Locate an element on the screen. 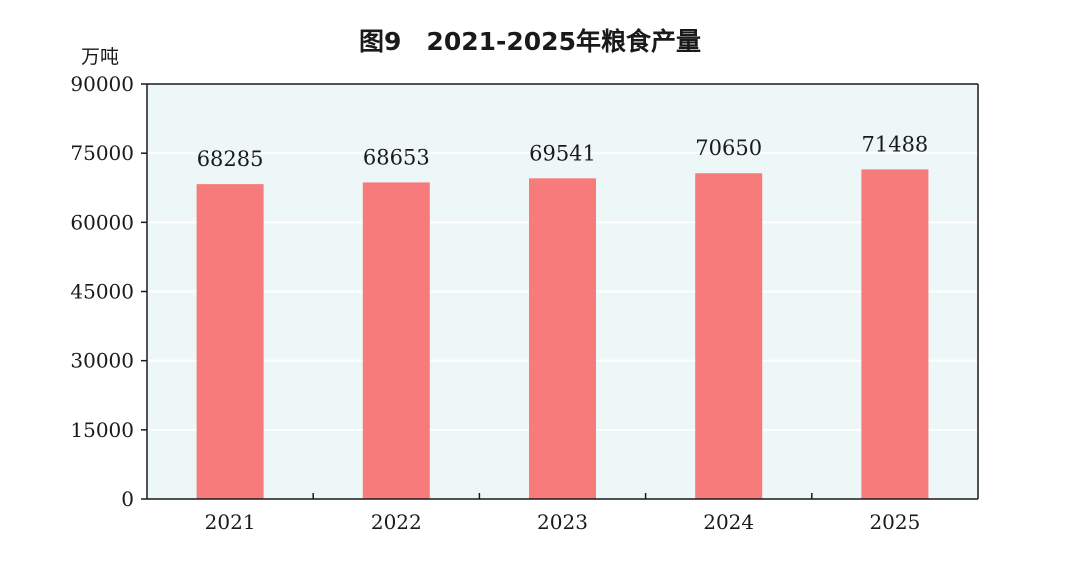 The image size is (1080, 569). bar-2021 is located at coordinates (230, 341).